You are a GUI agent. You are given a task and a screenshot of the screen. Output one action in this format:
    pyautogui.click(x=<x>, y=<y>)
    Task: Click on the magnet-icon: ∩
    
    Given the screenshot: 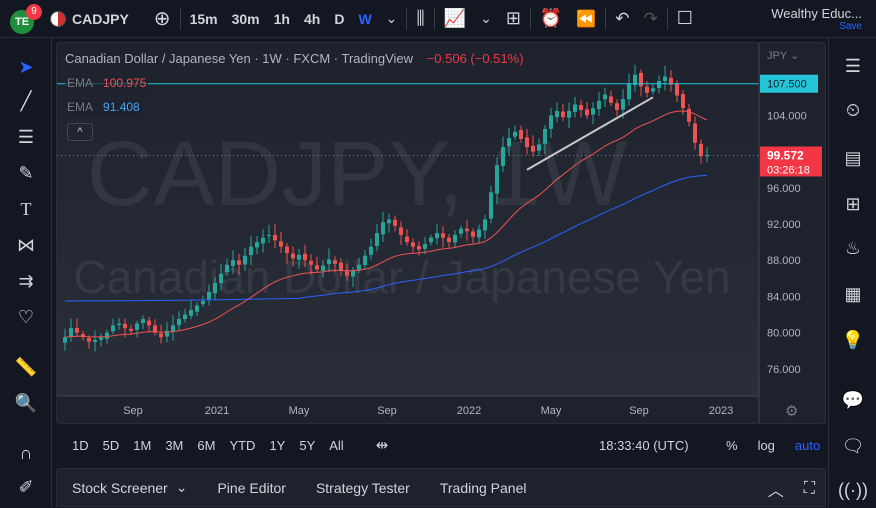 What is the action you would take?
    pyautogui.click(x=26, y=452)
    